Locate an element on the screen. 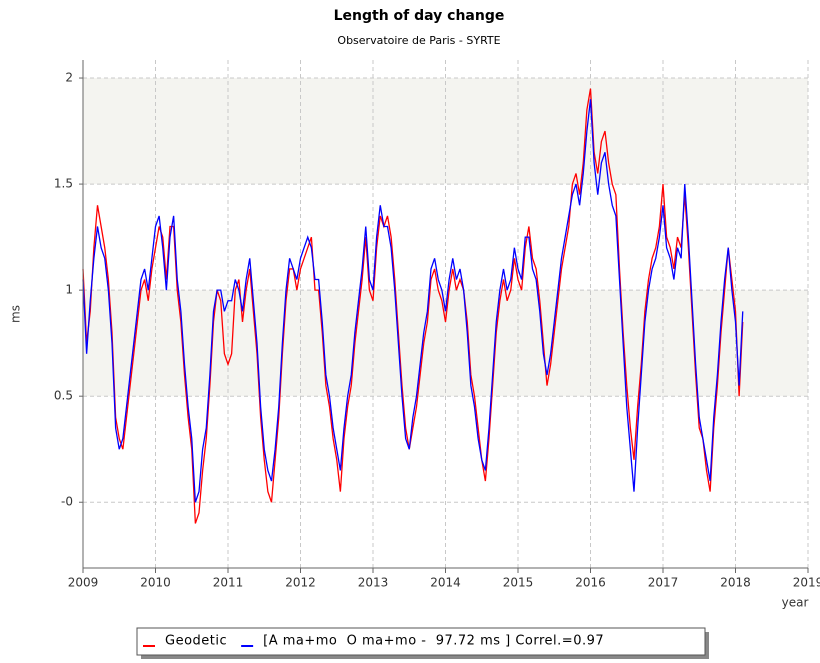  x-tick-label: 2011 is located at coordinates (228, 583).